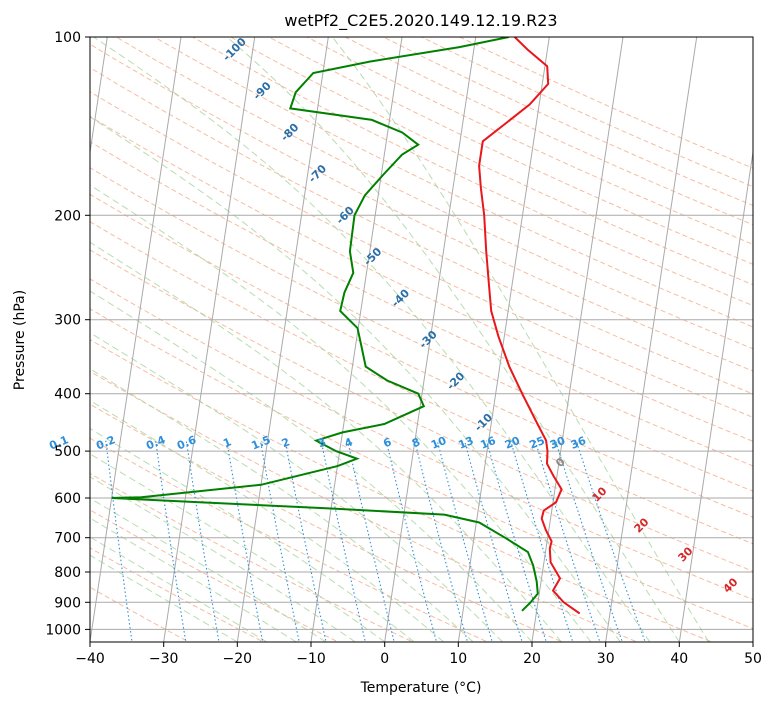  What do you see at coordinates (606, 659) in the screenshot?
I see `x-tick-label: 30` at bounding box center [606, 659].